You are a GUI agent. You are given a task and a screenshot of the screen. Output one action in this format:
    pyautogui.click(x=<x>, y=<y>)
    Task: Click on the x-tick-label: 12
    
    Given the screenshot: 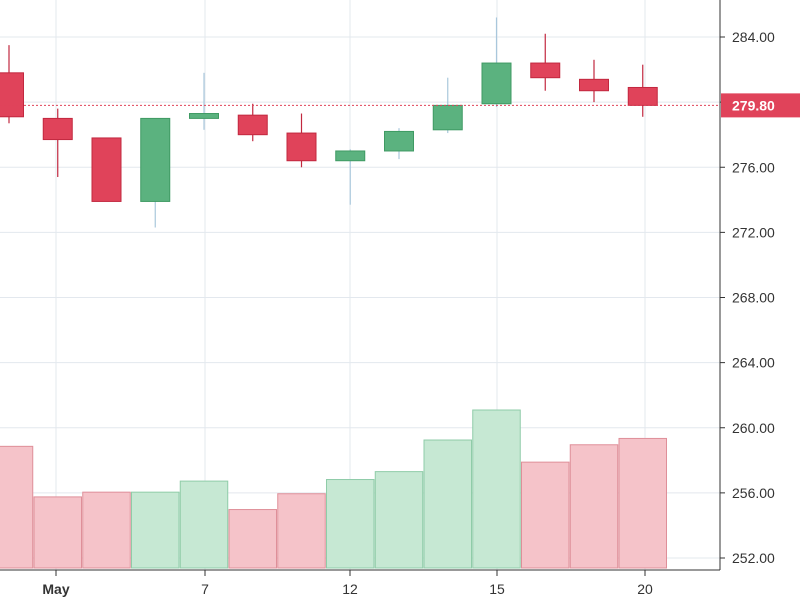 What is the action you would take?
    pyautogui.click(x=350, y=589)
    